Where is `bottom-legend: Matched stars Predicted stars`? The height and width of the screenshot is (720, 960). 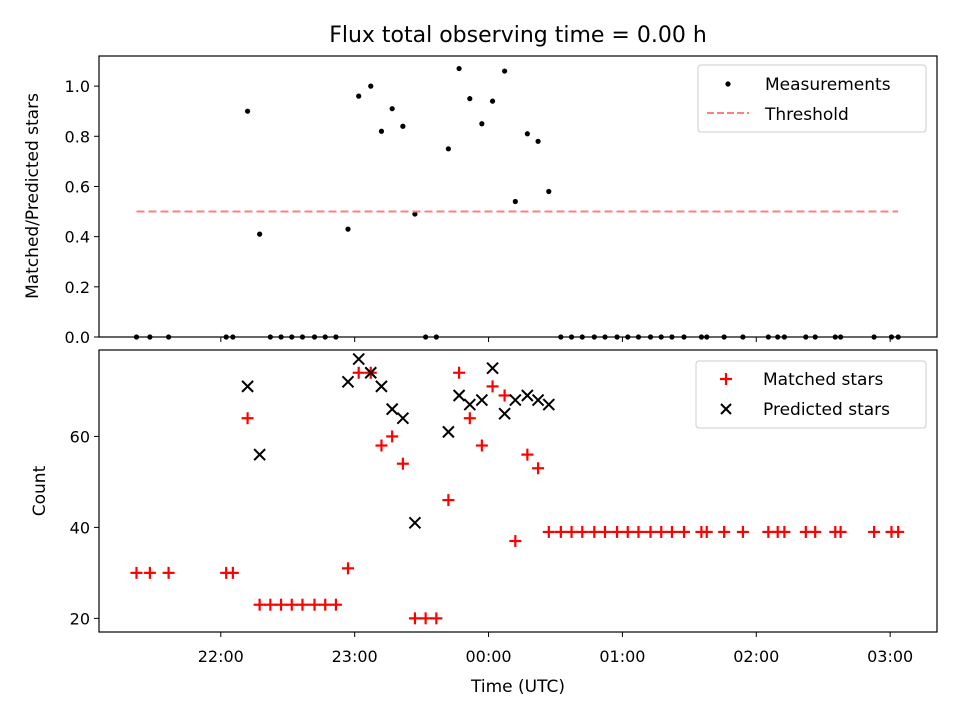 bottom-legend: Matched stars Predicted stars is located at coordinates (811, 394).